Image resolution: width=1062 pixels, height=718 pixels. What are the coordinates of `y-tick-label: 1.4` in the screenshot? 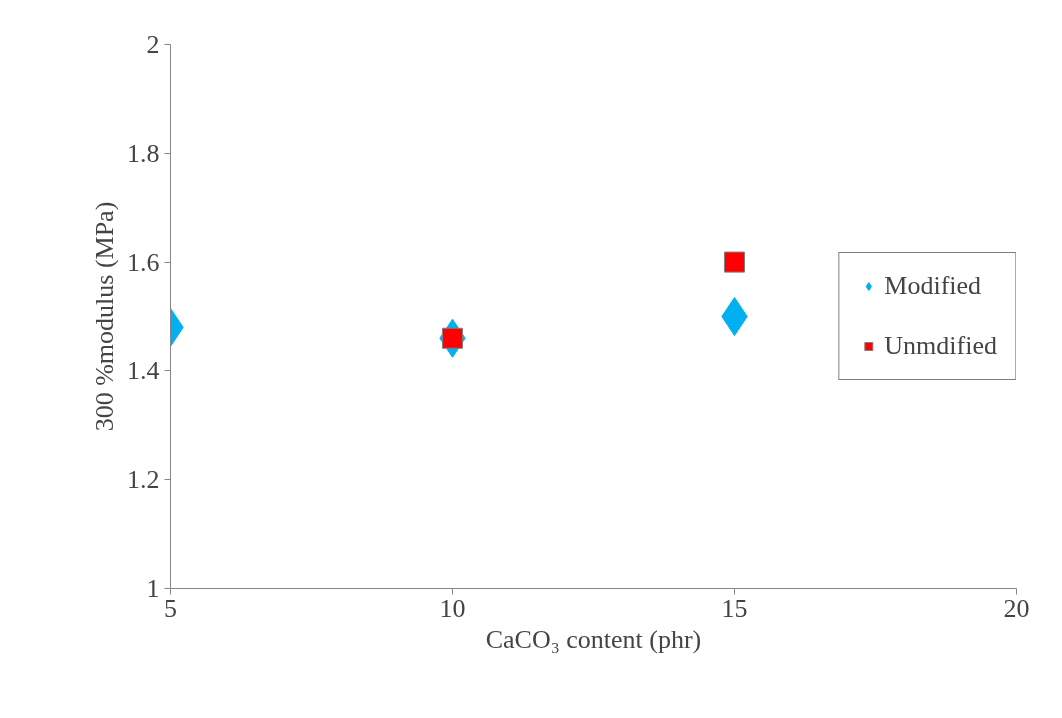 It's located at (143, 371).